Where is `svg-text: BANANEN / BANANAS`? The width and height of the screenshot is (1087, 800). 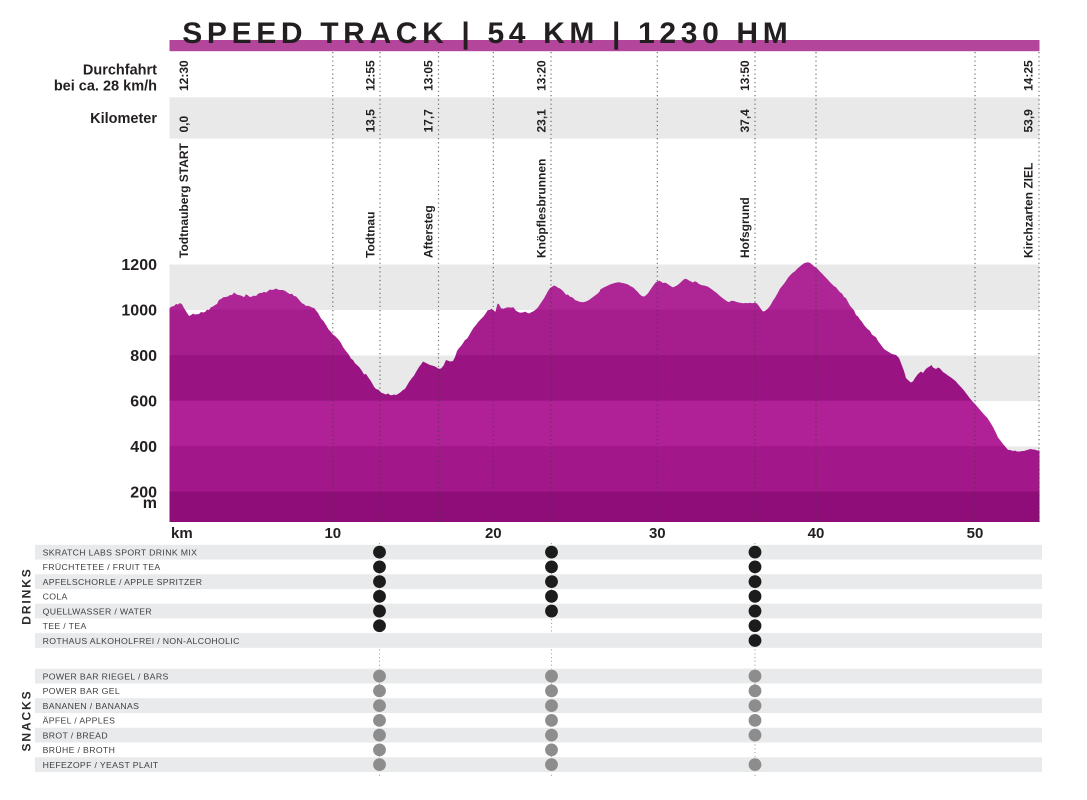
svg-text: BANANEN / BANANAS is located at coordinates (91, 706).